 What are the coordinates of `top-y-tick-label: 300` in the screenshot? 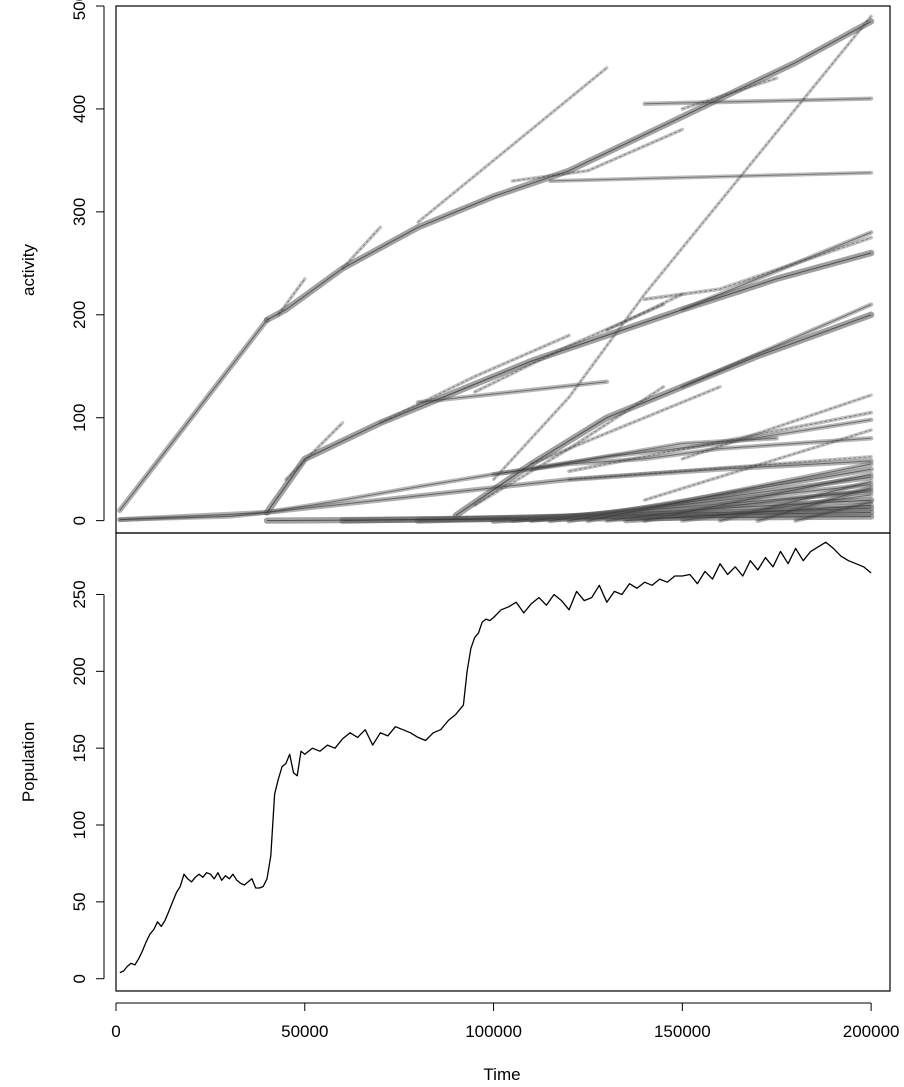 It's located at (79, 212).